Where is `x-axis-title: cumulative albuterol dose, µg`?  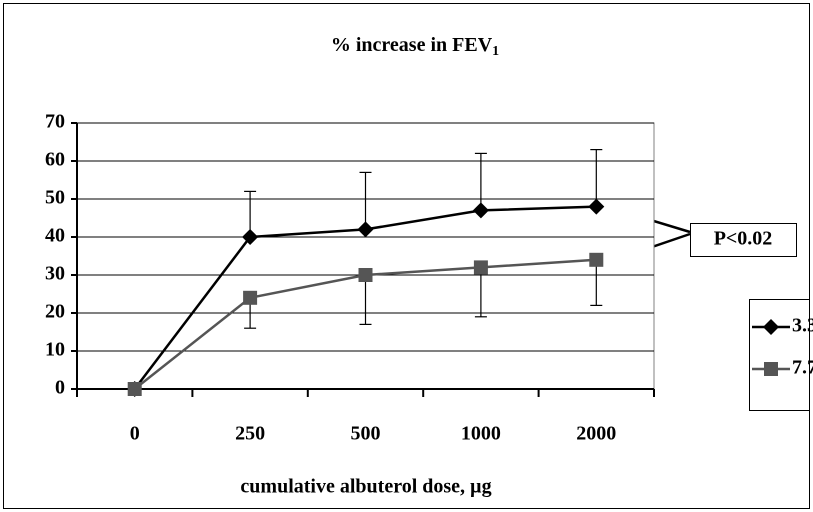
x-axis-title: cumulative albuterol dose, µg is located at coordinates (365, 487).